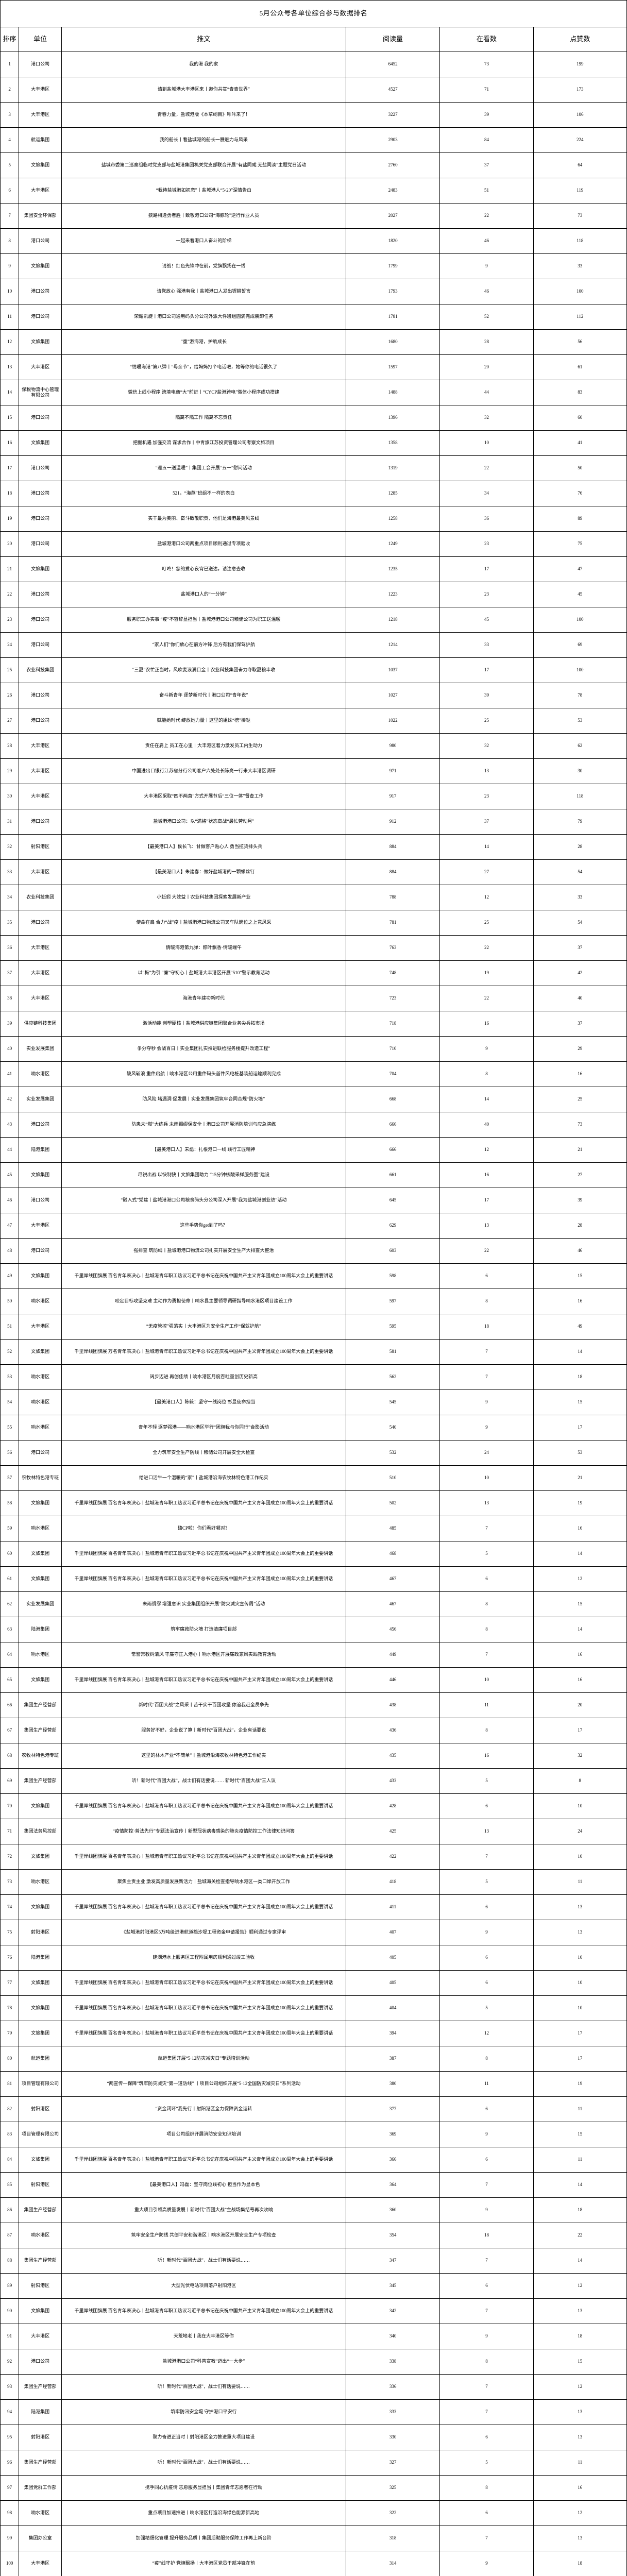 The width and height of the screenshot is (627, 2576). Describe the element at coordinates (313, 1402) in the screenshot. I see `table-row: 54 响水港区 【最美港口人】陈毅：坚守一线岗位 彰显使命担当 545 9 15` at that location.